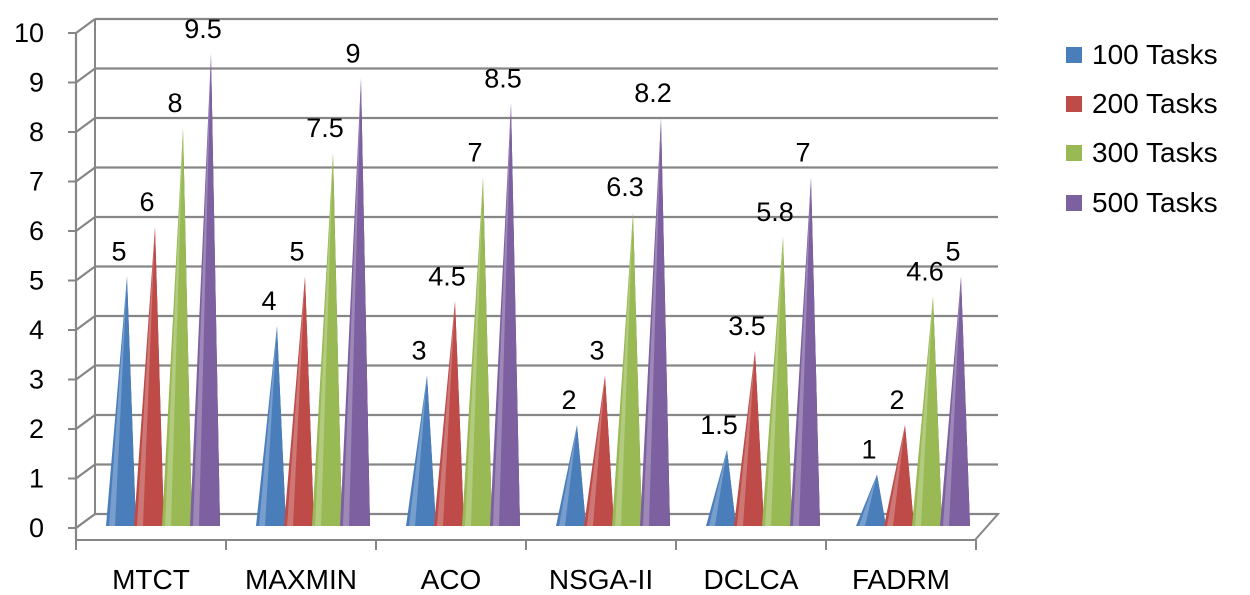 The width and height of the screenshot is (1250, 595). I want to click on cone-100-tasks-dclca, so click(721, 487).